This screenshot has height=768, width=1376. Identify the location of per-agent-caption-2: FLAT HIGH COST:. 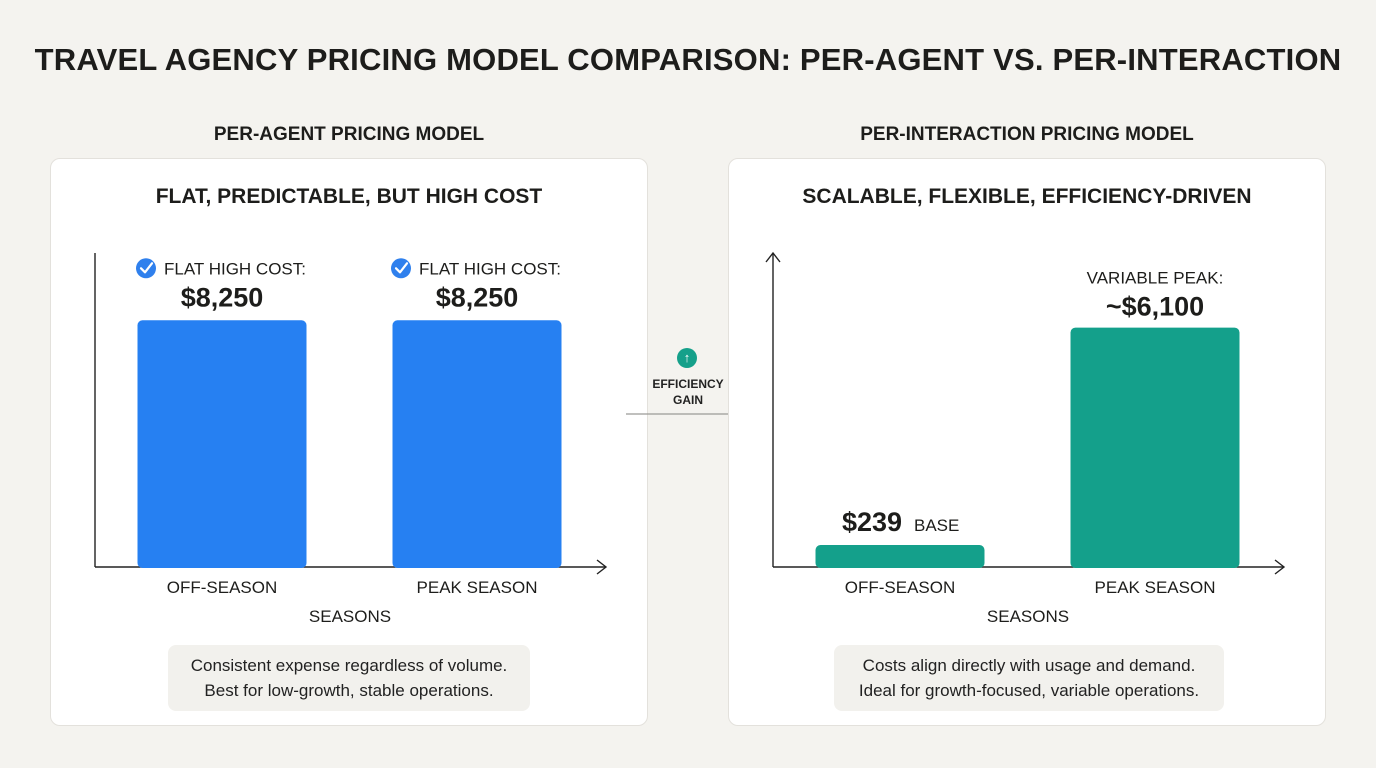
(490, 268).